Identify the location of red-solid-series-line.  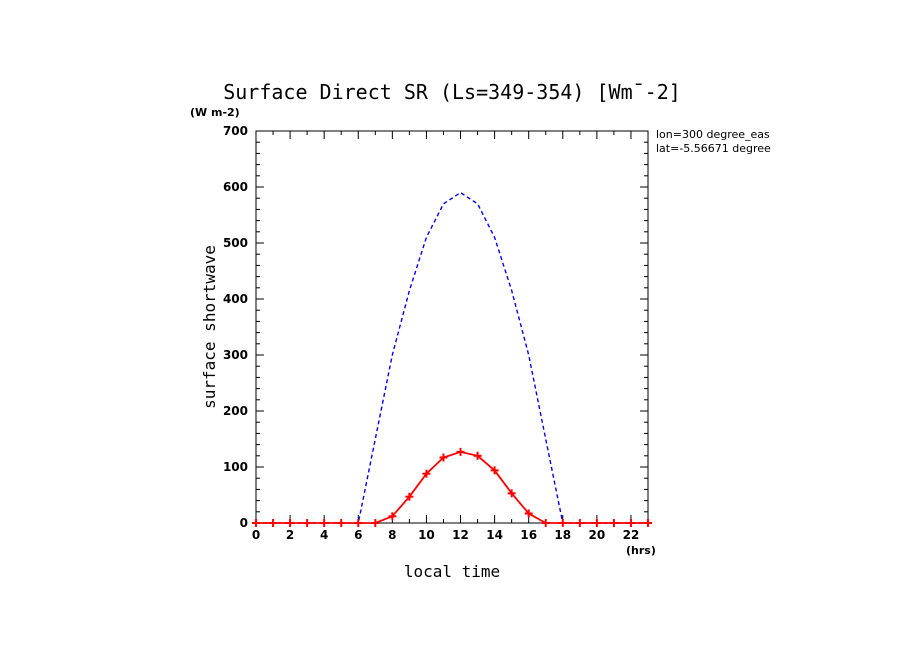
(452, 487).